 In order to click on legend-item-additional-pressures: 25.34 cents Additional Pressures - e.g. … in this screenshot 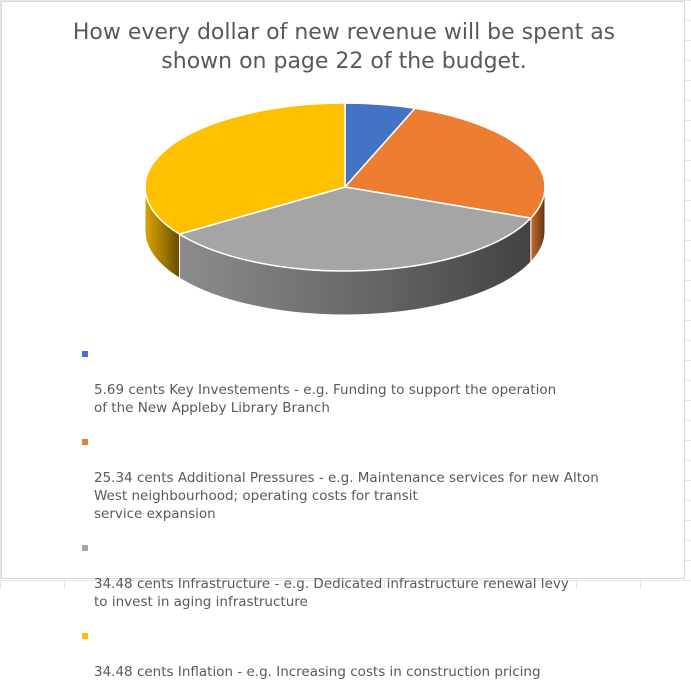, I will do `click(362, 478)`.